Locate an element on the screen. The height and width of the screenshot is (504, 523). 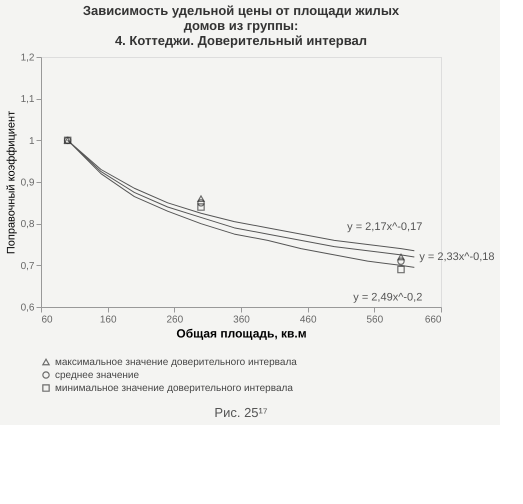
x-tick-label: 560 is located at coordinates (375, 320).